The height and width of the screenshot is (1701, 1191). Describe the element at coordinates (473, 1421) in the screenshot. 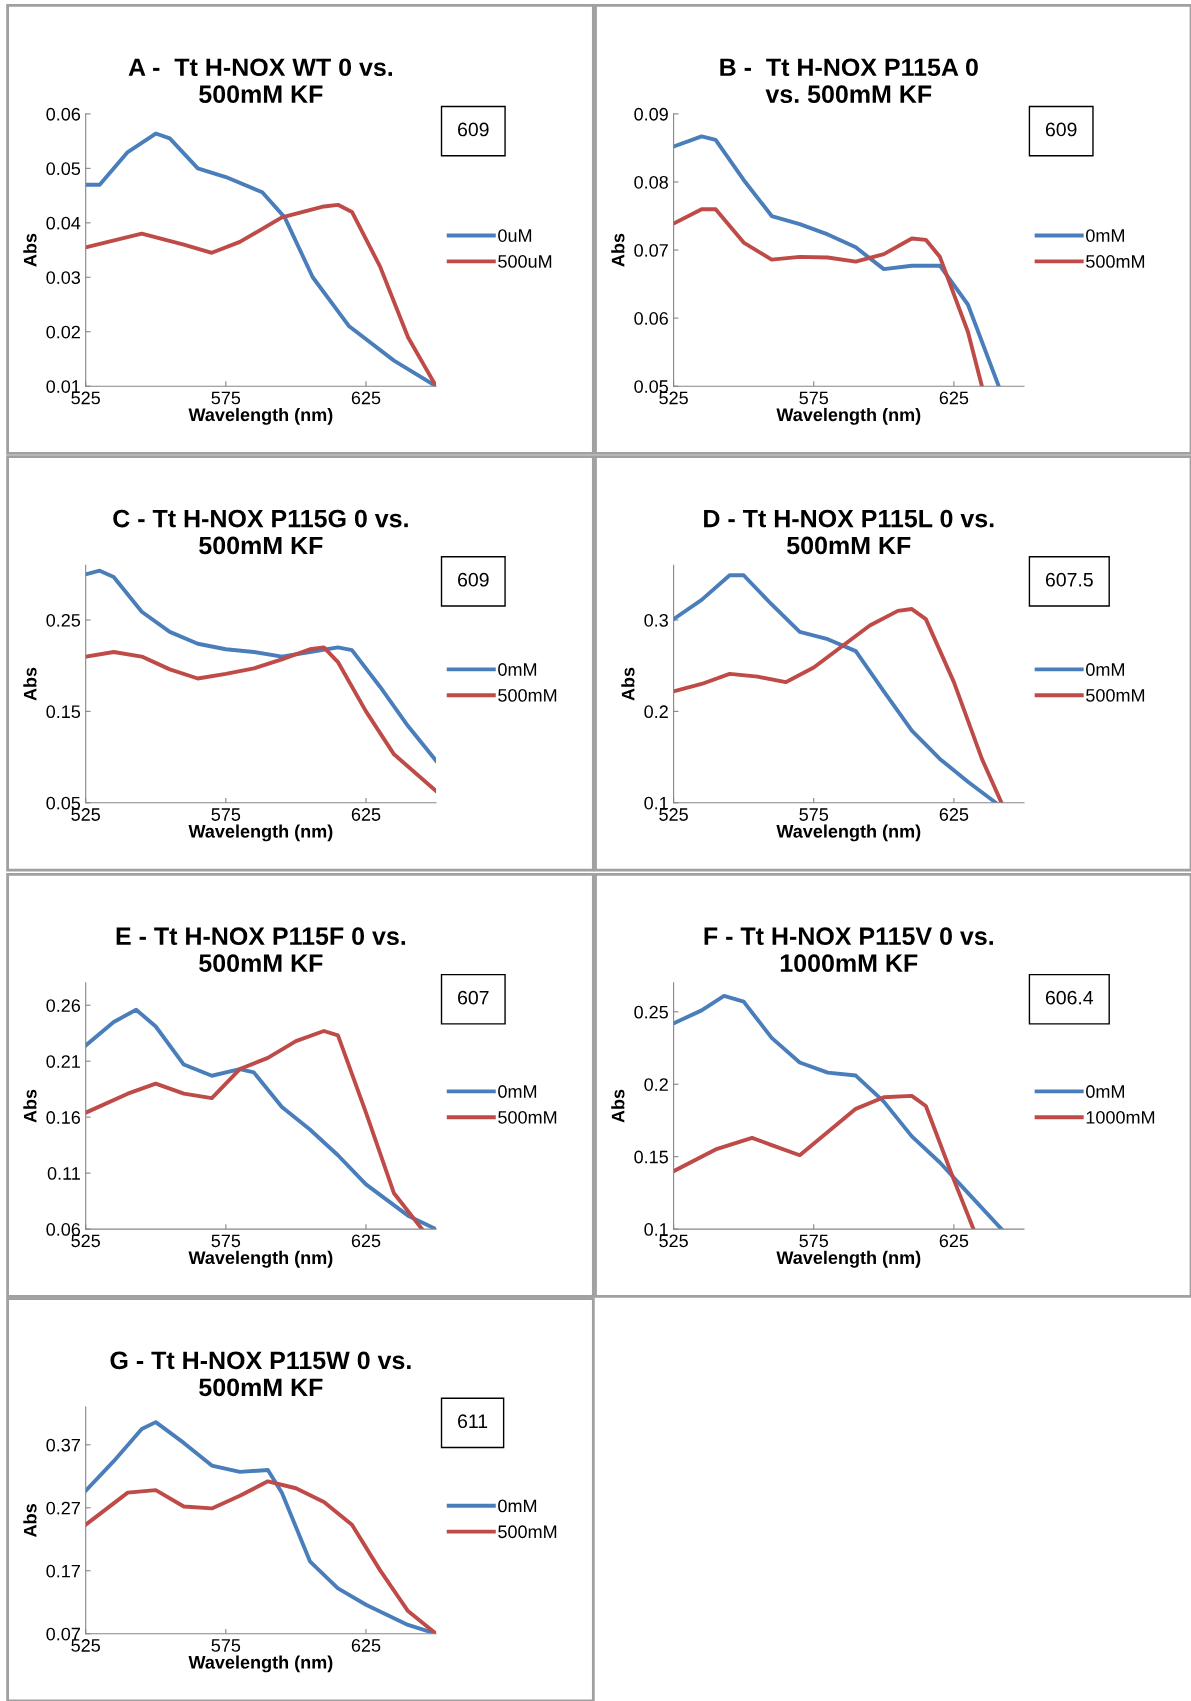

I see `text: 611` at that location.